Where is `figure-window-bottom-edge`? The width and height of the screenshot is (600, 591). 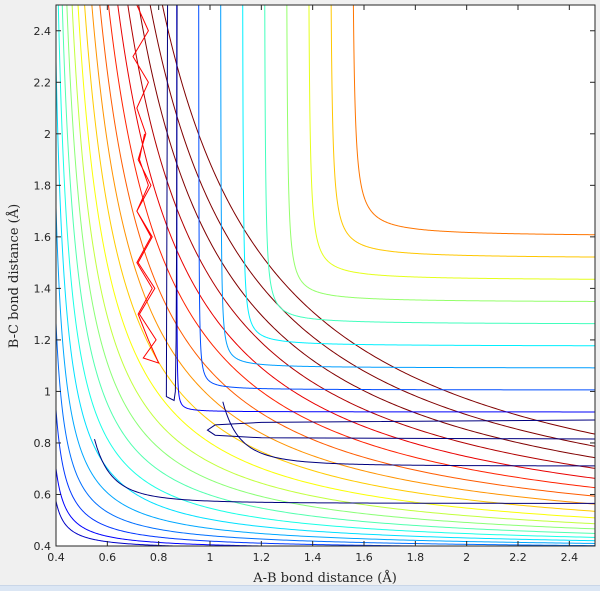 figure-window-bottom-edge is located at coordinates (300, 588).